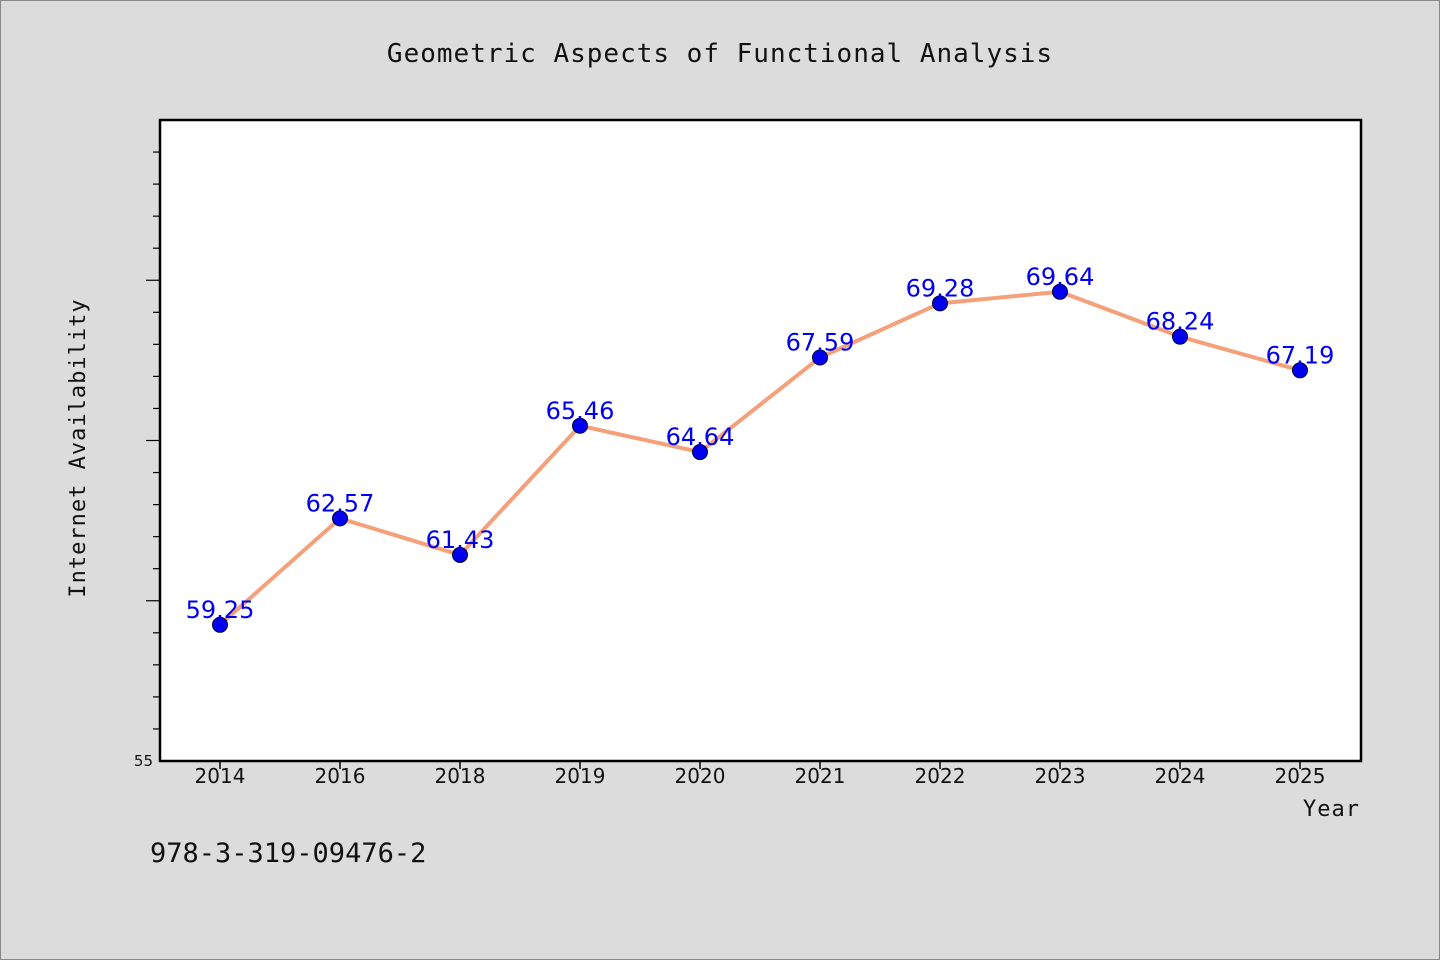 The image size is (1440, 960). What do you see at coordinates (1060, 277) in the screenshot?
I see `data-label-2023: 69.64` at bounding box center [1060, 277].